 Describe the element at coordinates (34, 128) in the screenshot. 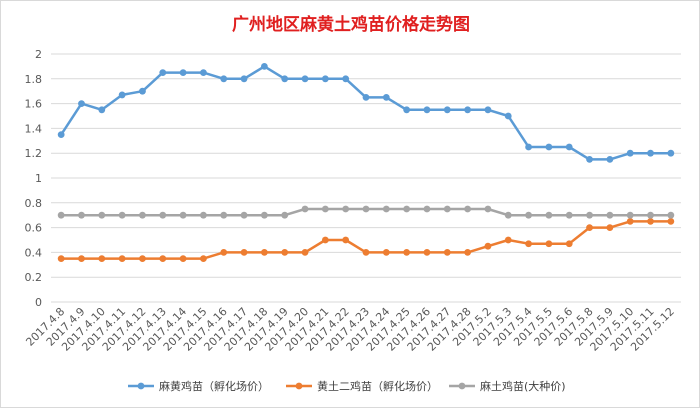

I see `y-tick-label: 1.4` at that location.